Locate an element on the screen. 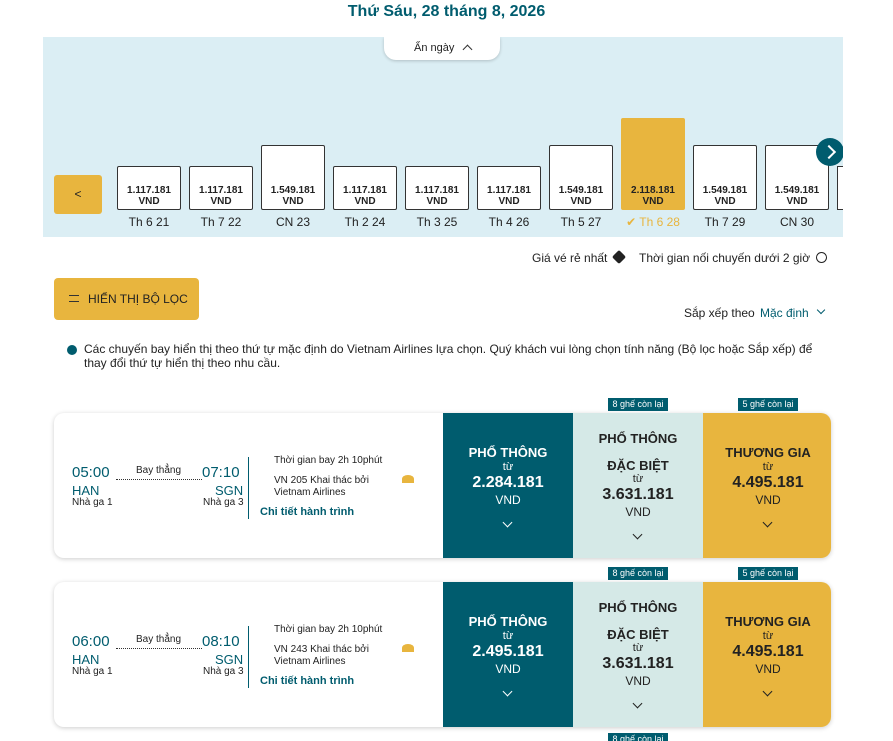 The width and height of the screenshot is (893, 741). day-label: Th 7 29 is located at coordinates (725, 222).